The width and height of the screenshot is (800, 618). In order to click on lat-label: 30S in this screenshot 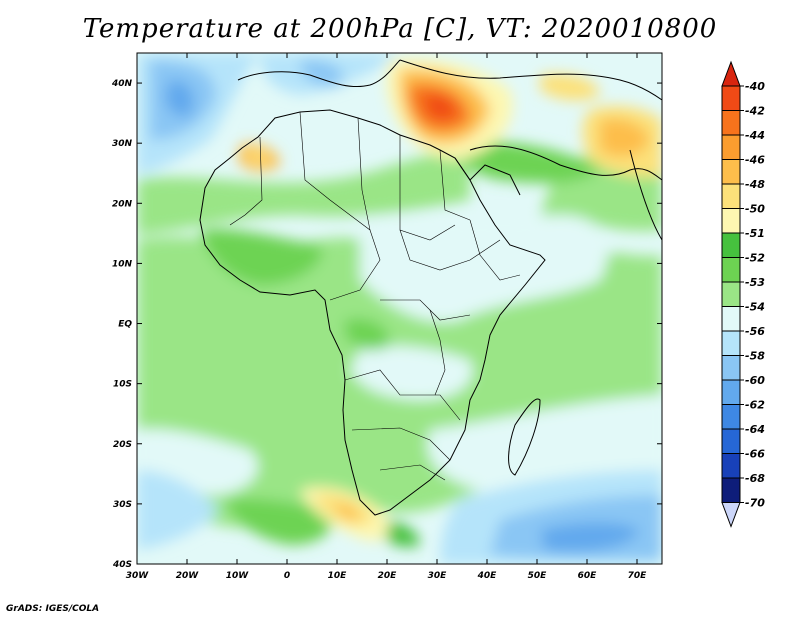, I will do `click(122, 505)`.